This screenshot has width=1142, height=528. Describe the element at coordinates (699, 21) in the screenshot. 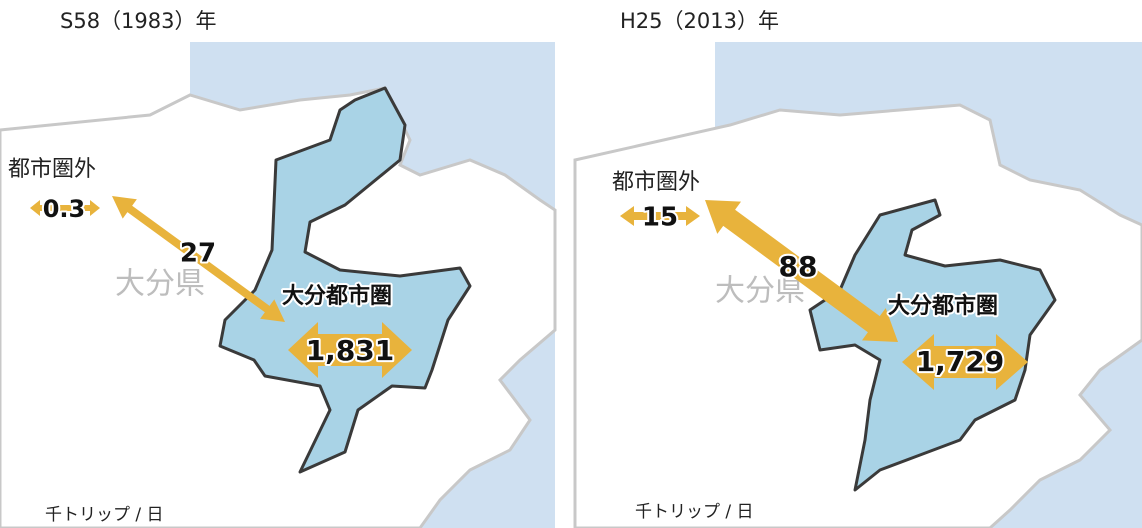

I see `panel-title: H25（2013）年` at that location.